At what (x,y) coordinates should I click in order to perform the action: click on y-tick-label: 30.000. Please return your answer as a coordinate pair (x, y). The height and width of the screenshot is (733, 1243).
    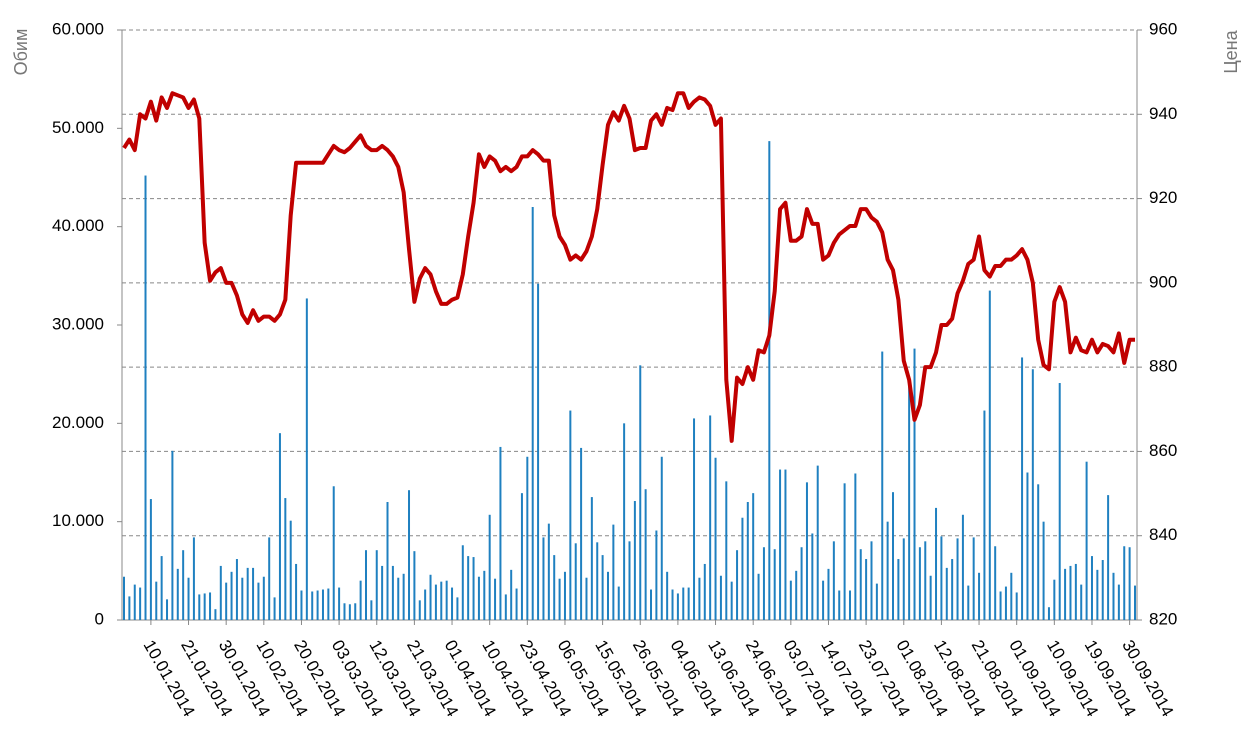
    Looking at the image, I should click on (78, 323).